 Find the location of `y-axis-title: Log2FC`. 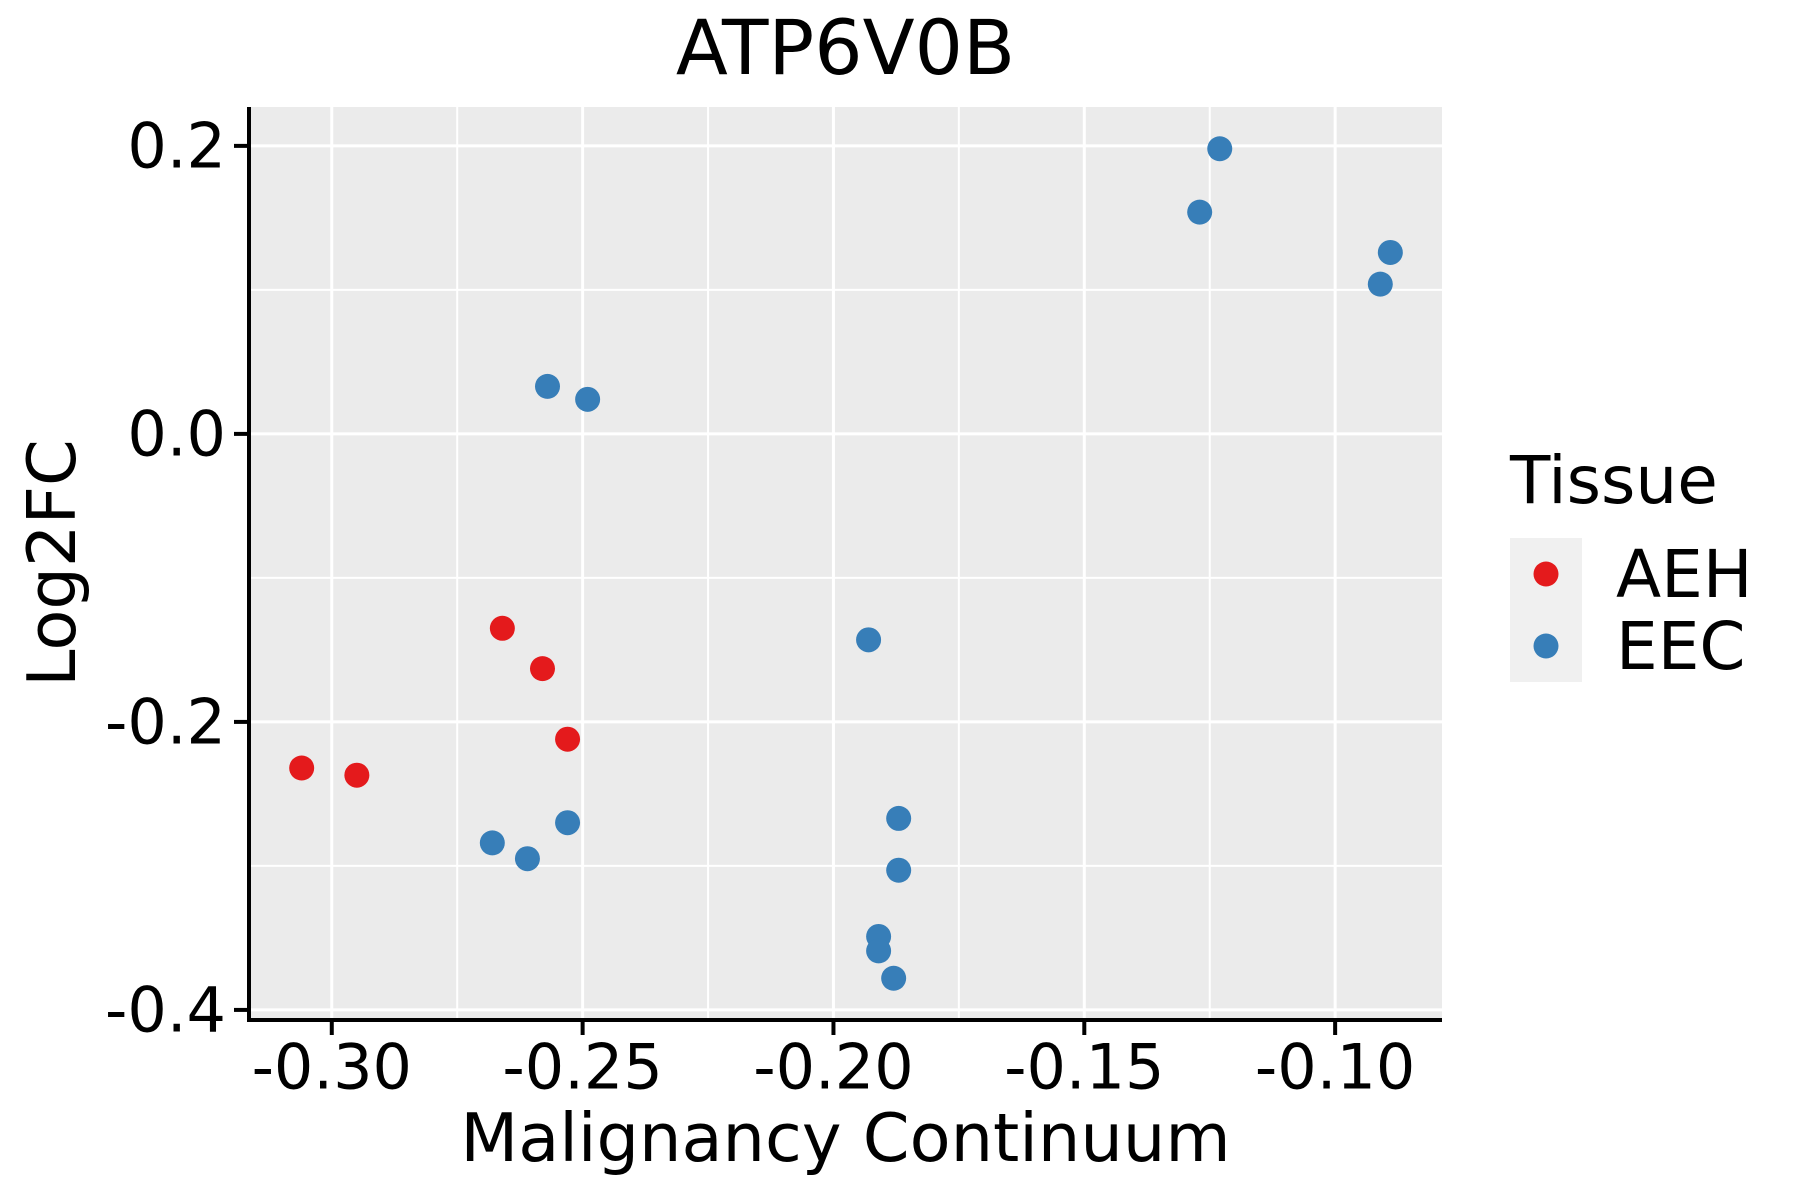

y-axis-title: Log2FC is located at coordinates (52, 563).